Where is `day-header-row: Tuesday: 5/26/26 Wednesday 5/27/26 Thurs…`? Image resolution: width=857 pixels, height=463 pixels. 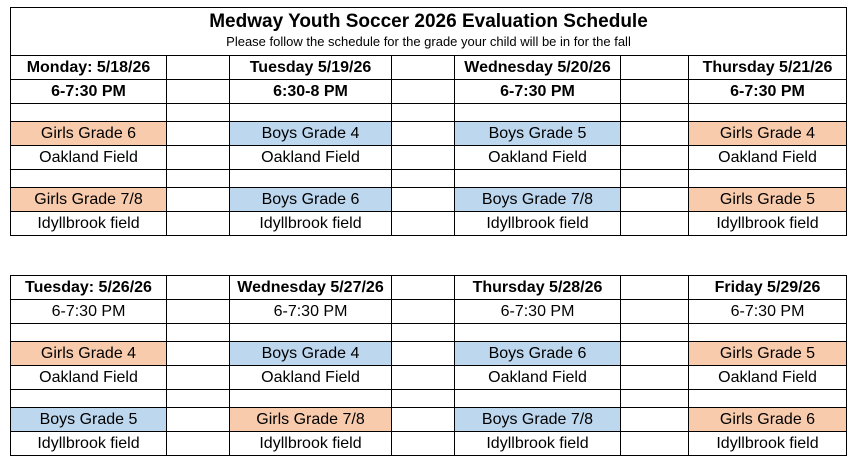 day-header-row: Tuesday: 5/26/26 Wednesday 5/27/26 Thurs… is located at coordinates (428, 287).